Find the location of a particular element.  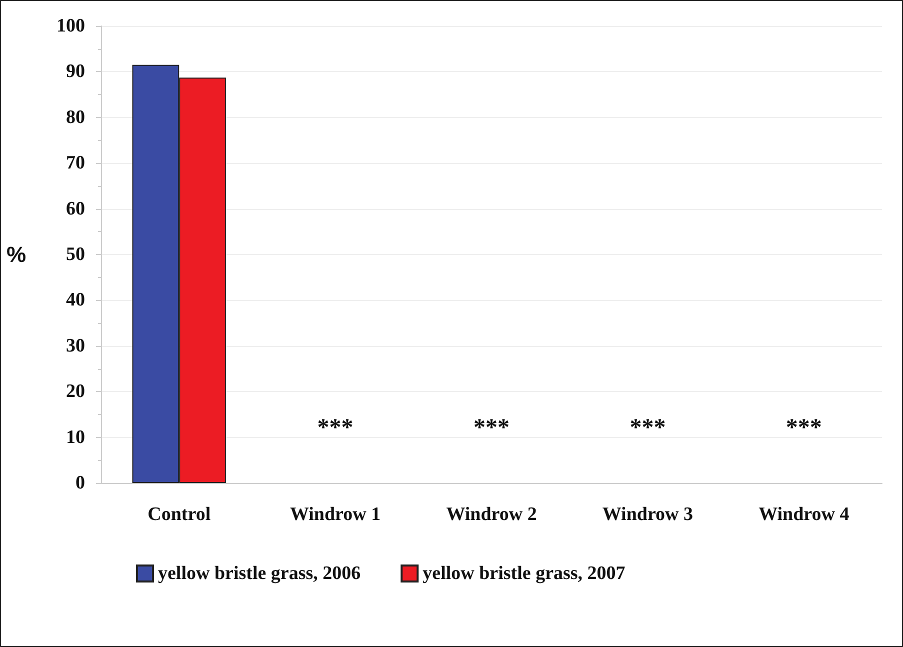

y-tick-label: 70 is located at coordinates (75, 163).